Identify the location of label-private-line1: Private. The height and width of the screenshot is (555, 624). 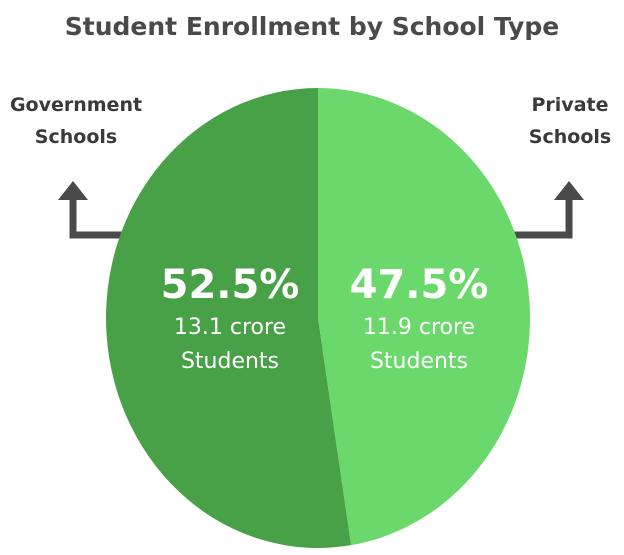
(570, 105).